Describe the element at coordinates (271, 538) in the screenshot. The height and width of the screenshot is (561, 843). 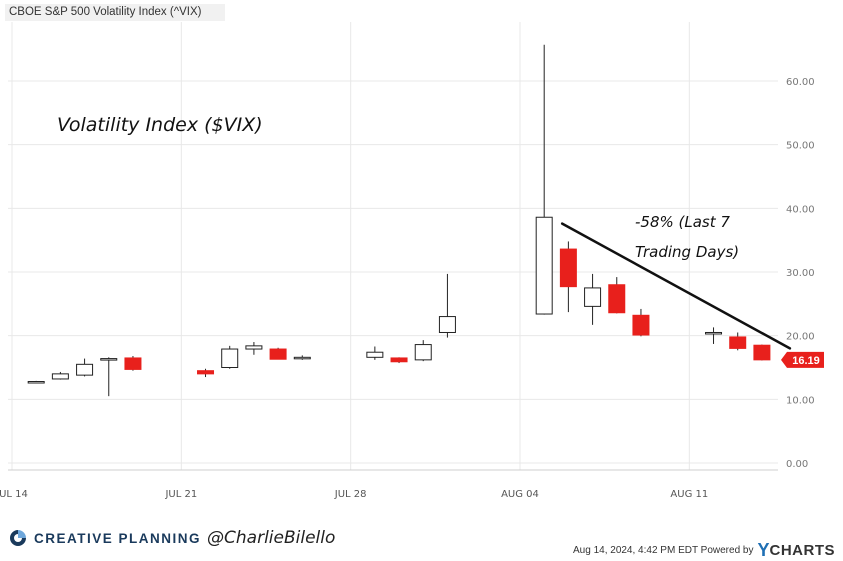
I see `author-handle: @CharlieBilello` at that location.